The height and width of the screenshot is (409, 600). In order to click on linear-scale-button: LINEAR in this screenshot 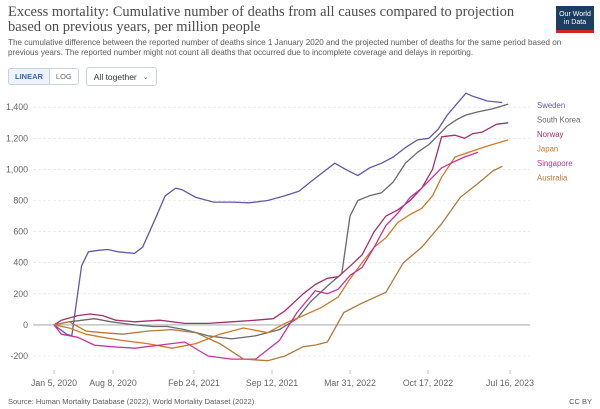, I will do `click(29, 76)`.